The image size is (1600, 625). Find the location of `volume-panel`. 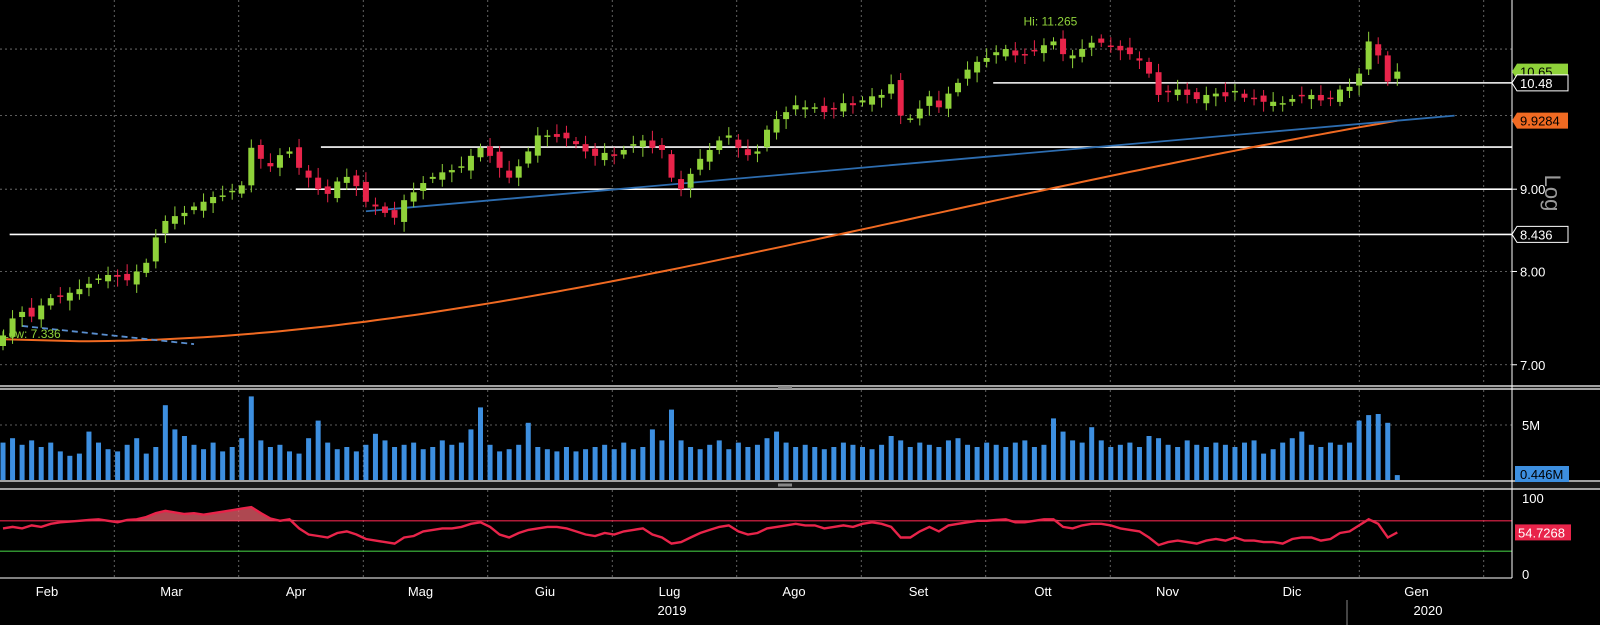

volume-panel is located at coordinates (700, 438).